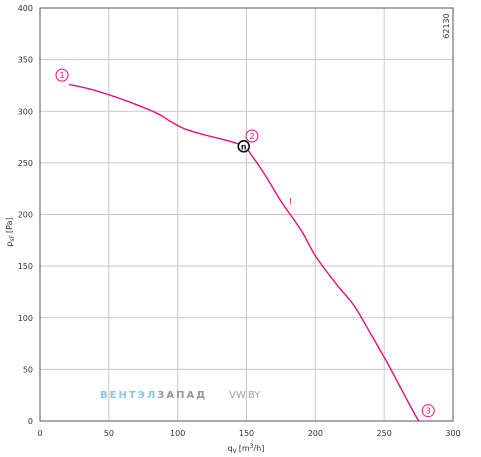 This screenshot has width=481, height=457. Describe the element at coordinates (39, 433) in the screenshot. I see `x-tick-label: 0` at that location.